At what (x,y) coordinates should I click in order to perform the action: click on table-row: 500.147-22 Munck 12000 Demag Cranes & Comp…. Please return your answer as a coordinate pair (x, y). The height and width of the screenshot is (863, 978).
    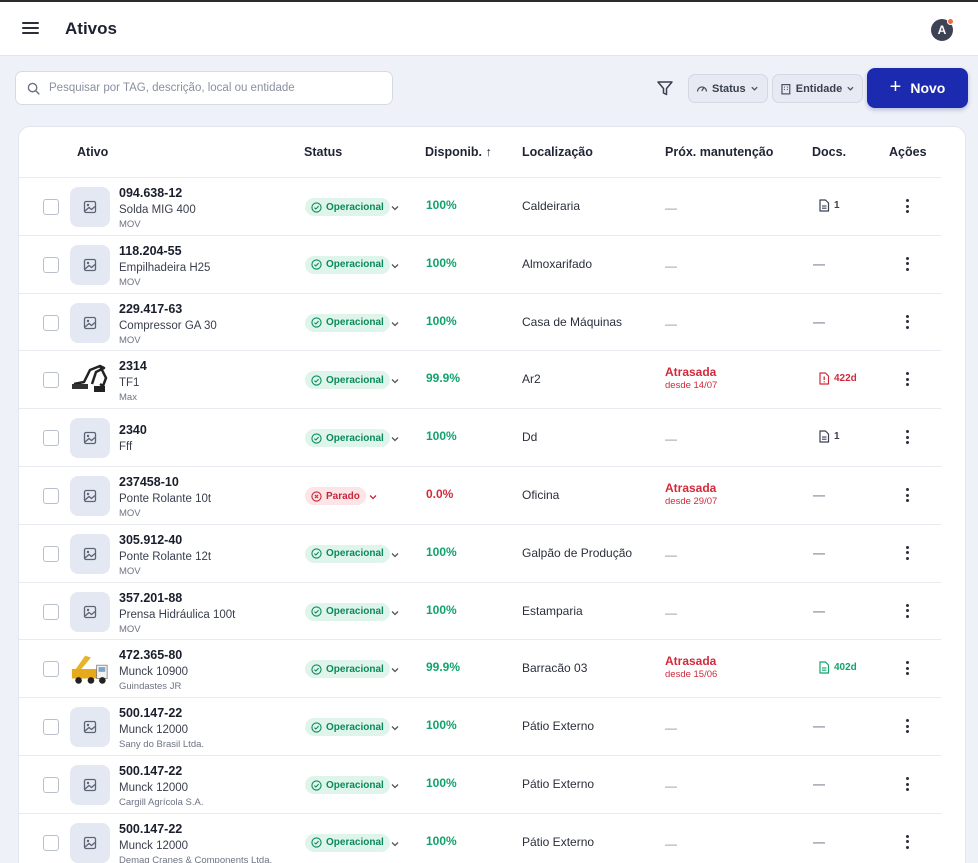
    Looking at the image, I should click on (480, 837).